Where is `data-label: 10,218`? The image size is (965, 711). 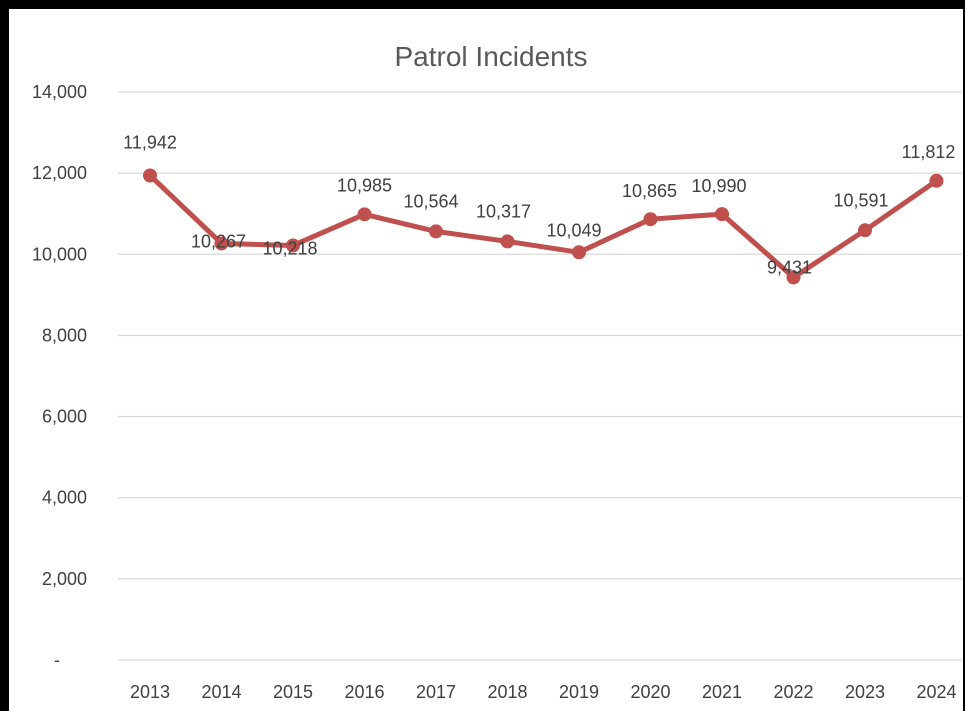 data-label: 10,218 is located at coordinates (289, 248).